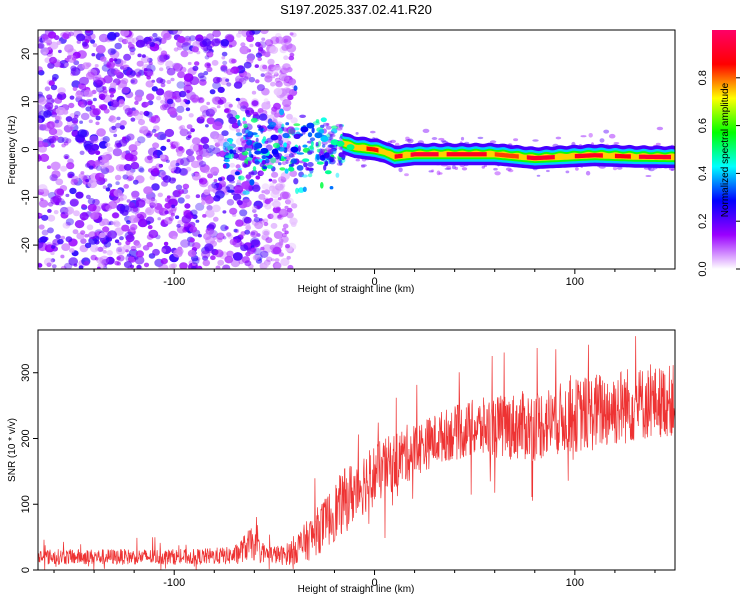  What do you see at coordinates (575, 282) in the screenshot?
I see `spectrogram-x-tick-label: 100` at bounding box center [575, 282].